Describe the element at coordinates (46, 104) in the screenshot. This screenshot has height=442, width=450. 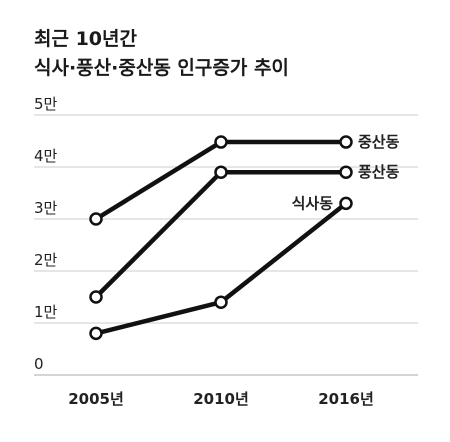
I see `y-tick-label: 5만` at that location.